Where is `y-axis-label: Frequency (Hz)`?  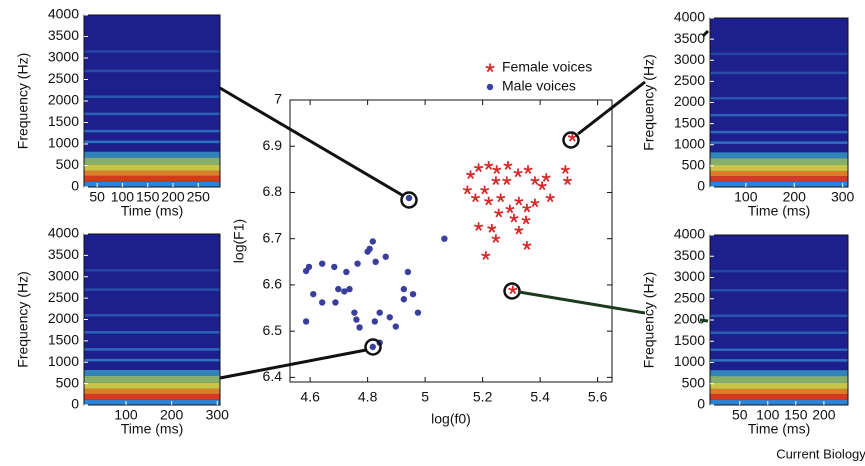 y-axis-label: Frequency (Hz) is located at coordinates (23, 319).